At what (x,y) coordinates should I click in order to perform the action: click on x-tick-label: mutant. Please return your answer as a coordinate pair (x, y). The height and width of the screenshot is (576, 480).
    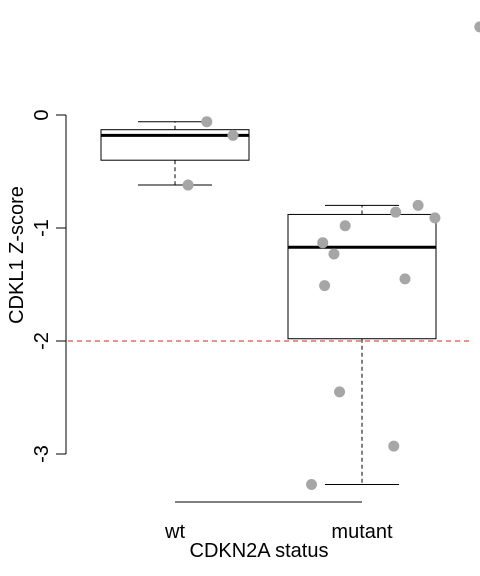
    Looking at the image, I should click on (362, 532).